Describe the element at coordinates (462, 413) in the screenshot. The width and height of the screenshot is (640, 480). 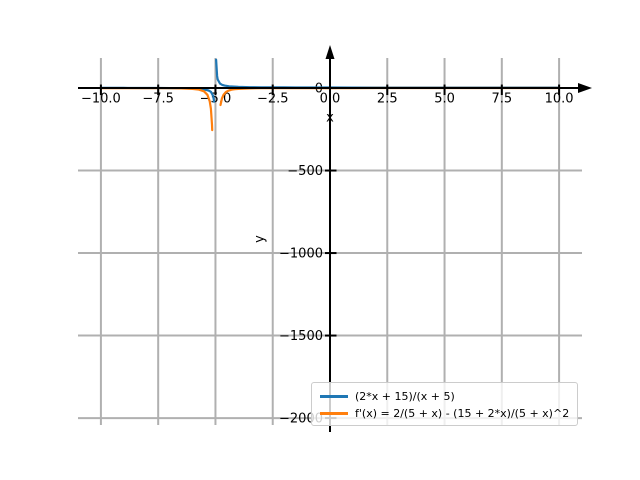
I see `legend-label: f'(x) = 2/(5 + x) - (15 + 2*x)/(5 + x)^2` at that location.